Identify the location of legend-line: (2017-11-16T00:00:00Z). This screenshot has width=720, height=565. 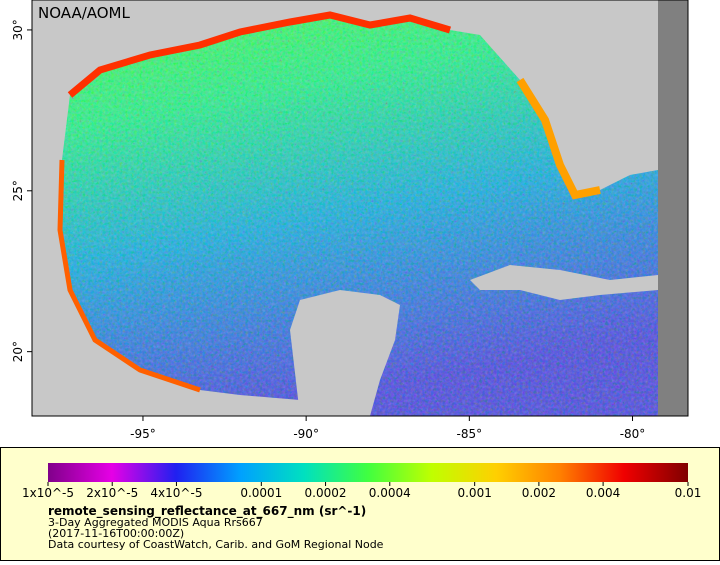
(116, 533).